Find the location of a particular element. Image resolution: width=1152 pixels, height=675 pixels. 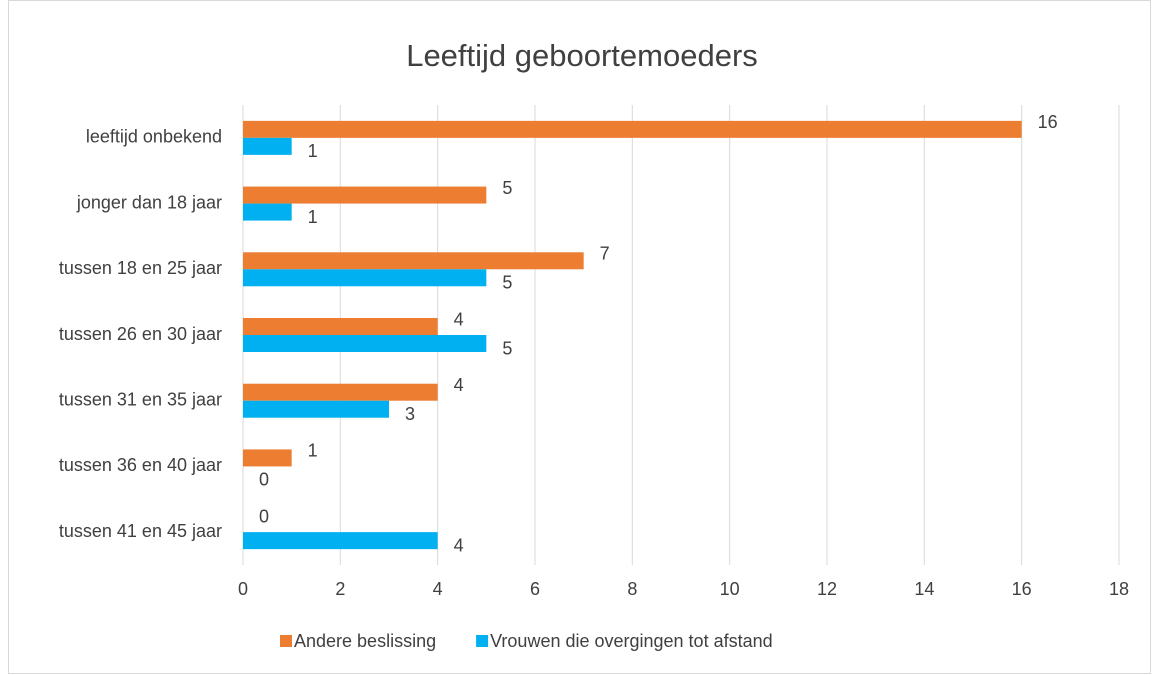

y-tick-label: tussen 31 en 35 jaar is located at coordinates (140, 399).